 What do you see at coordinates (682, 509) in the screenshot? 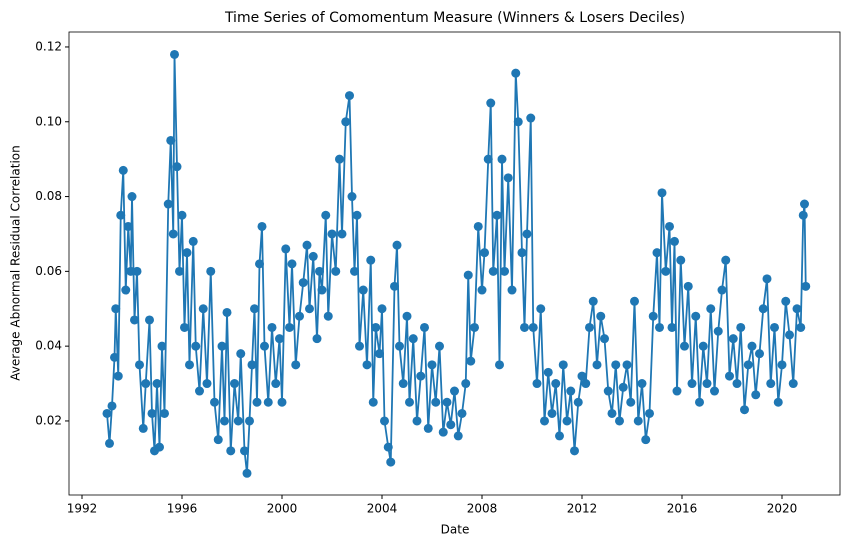
I see `x-tick-label: 2016` at bounding box center [682, 509].